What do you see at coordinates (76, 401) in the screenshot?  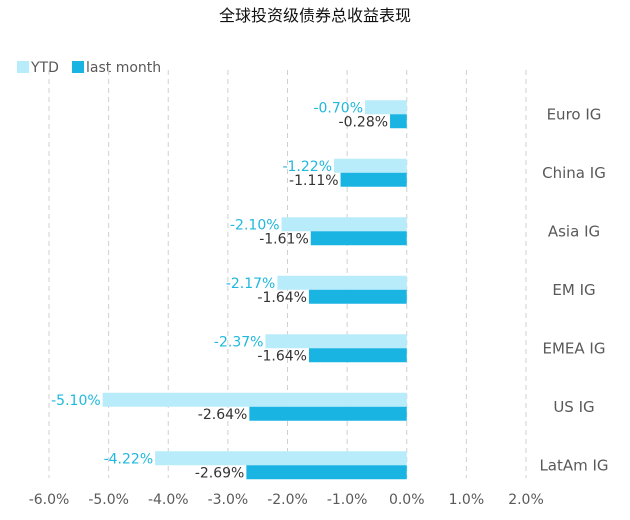 I see `data-label-ytd: -5.10%` at bounding box center [76, 401].